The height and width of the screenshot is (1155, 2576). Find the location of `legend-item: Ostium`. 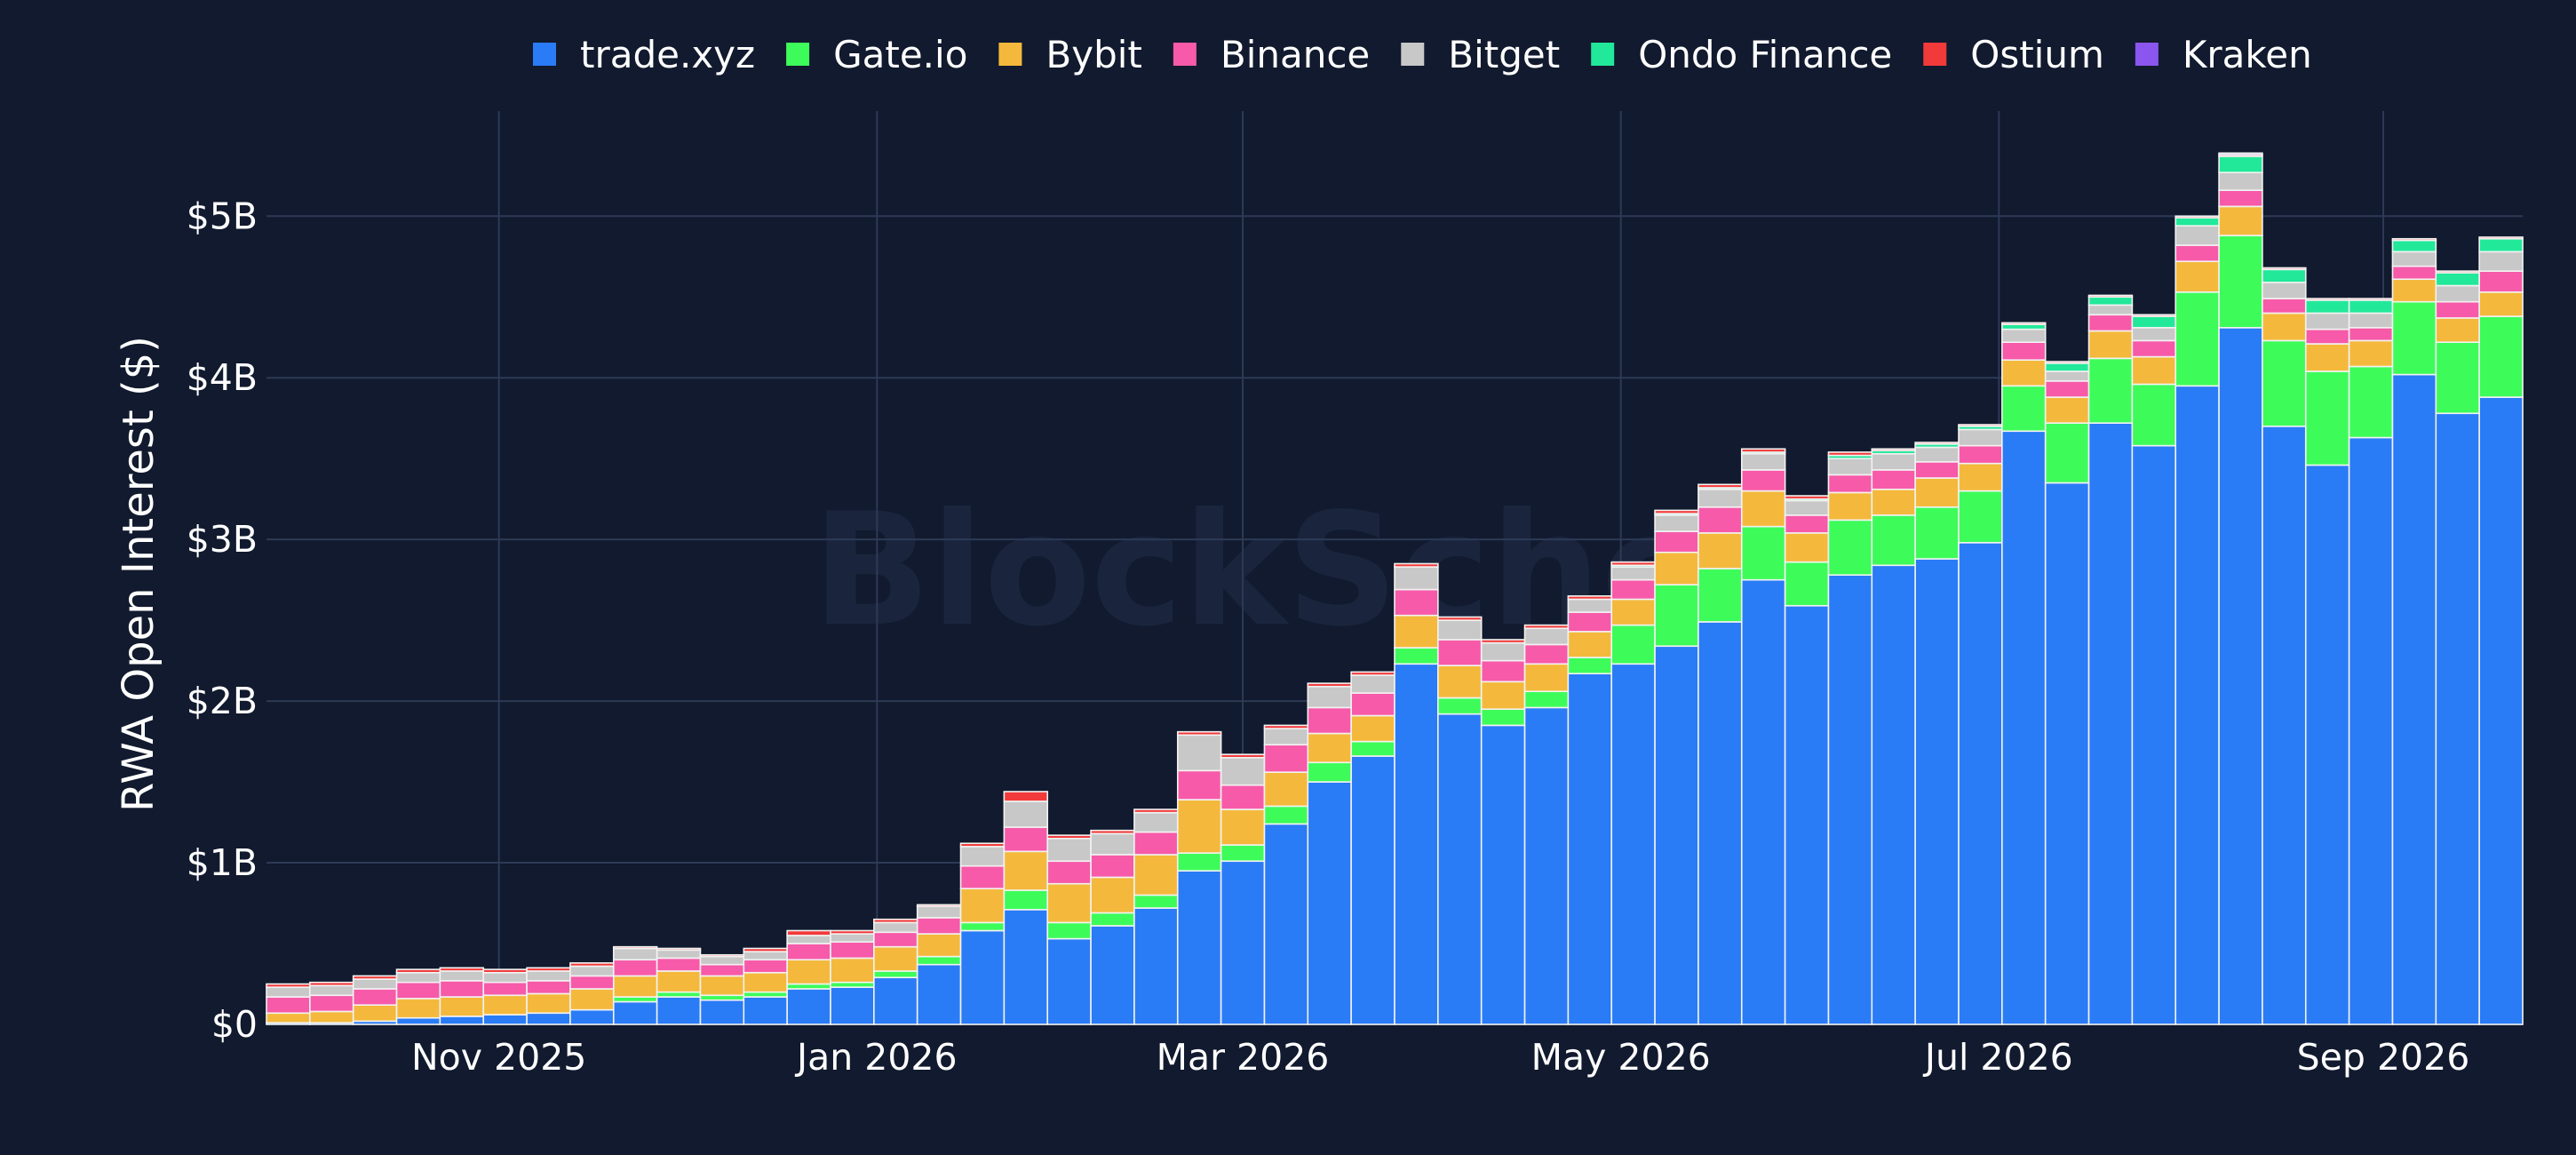

legend-item: Ostium is located at coordinates (2013, 54).